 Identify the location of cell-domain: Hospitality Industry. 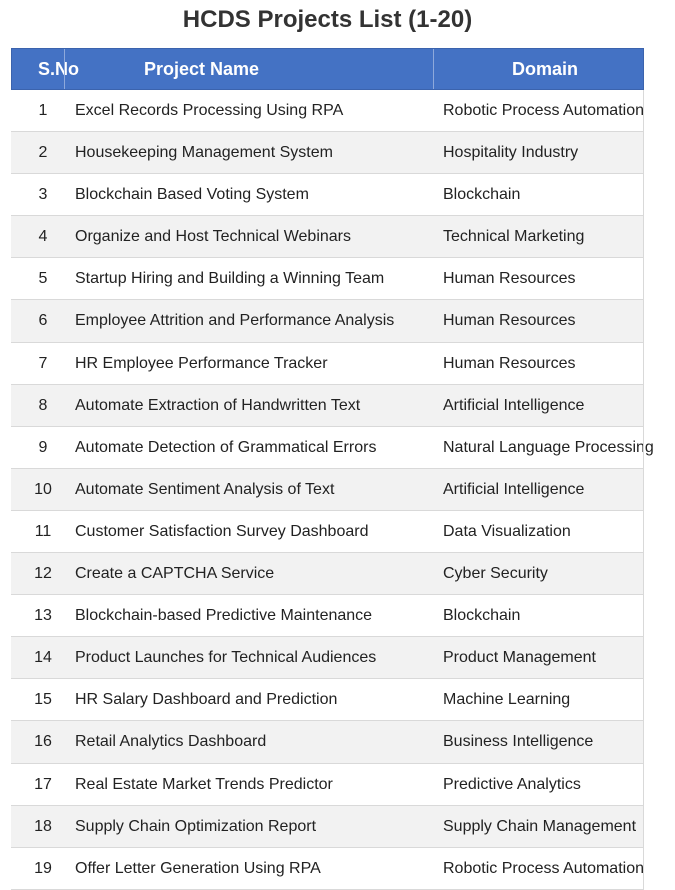
(511, 153).